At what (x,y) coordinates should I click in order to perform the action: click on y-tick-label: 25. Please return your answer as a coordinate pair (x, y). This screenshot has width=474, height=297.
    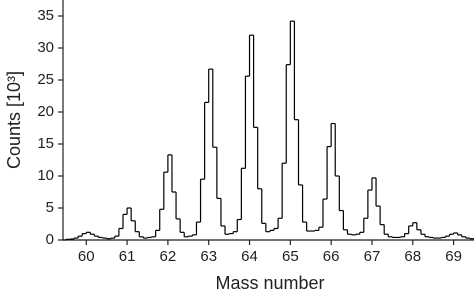
    Looking at the image, I should click on (45, 79).